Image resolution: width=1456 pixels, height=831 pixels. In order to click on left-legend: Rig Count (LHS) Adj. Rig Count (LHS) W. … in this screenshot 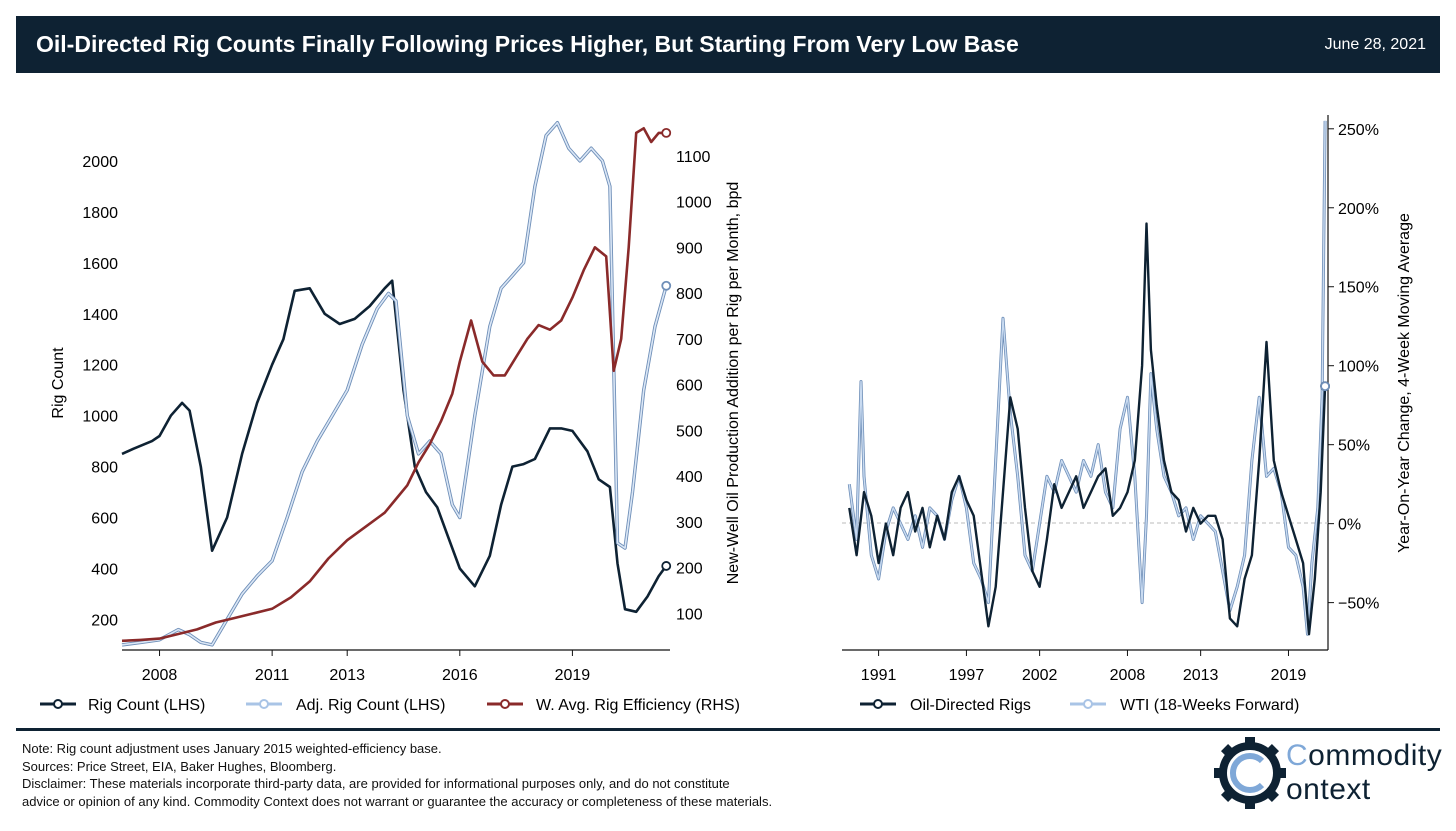, I will do `click(390, 705)`.